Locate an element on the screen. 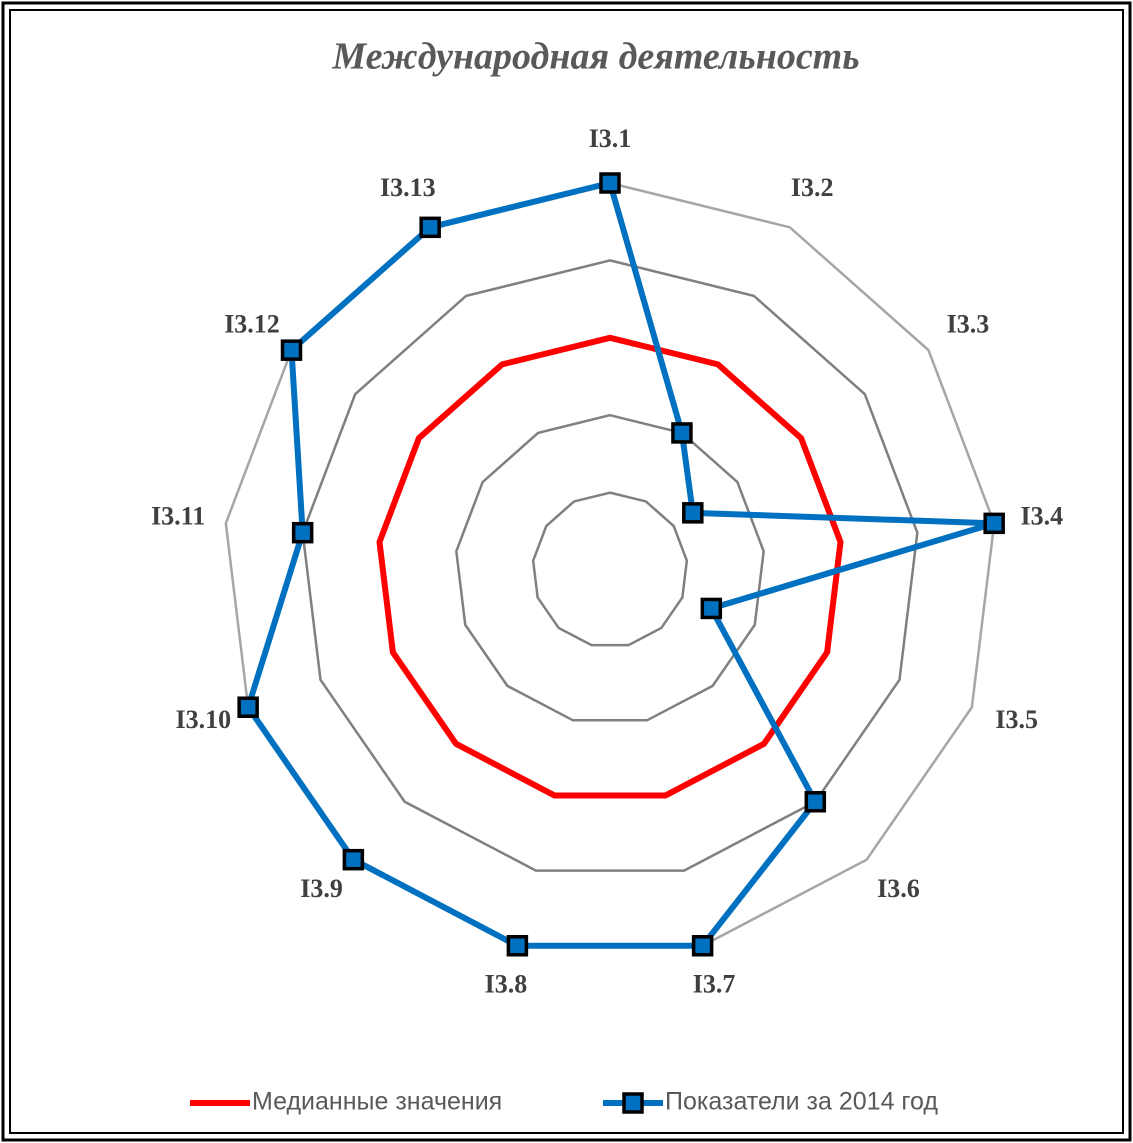 Image resolution: width=1133 pixels, height=1143 pixels. legend-text: Показатели за 2014 год is located at coordinates (801, 1102).